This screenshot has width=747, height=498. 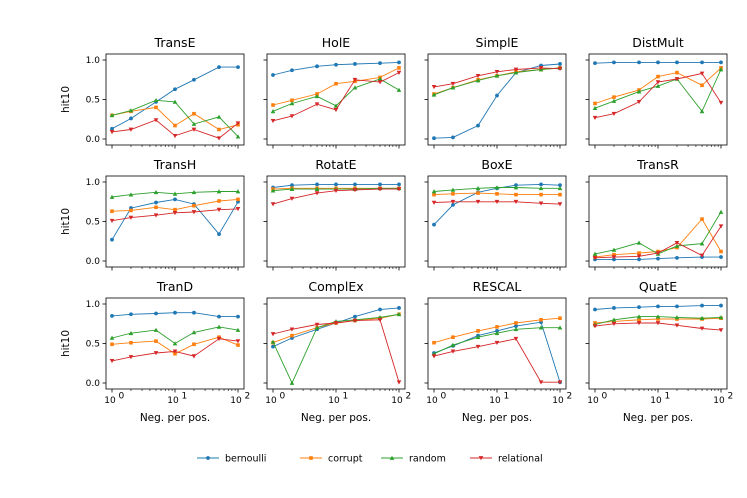 What do you see at coordinates (657, 164) in the screenshot?
I see `subplot-title: TransR` at bounding box center [657, 164].